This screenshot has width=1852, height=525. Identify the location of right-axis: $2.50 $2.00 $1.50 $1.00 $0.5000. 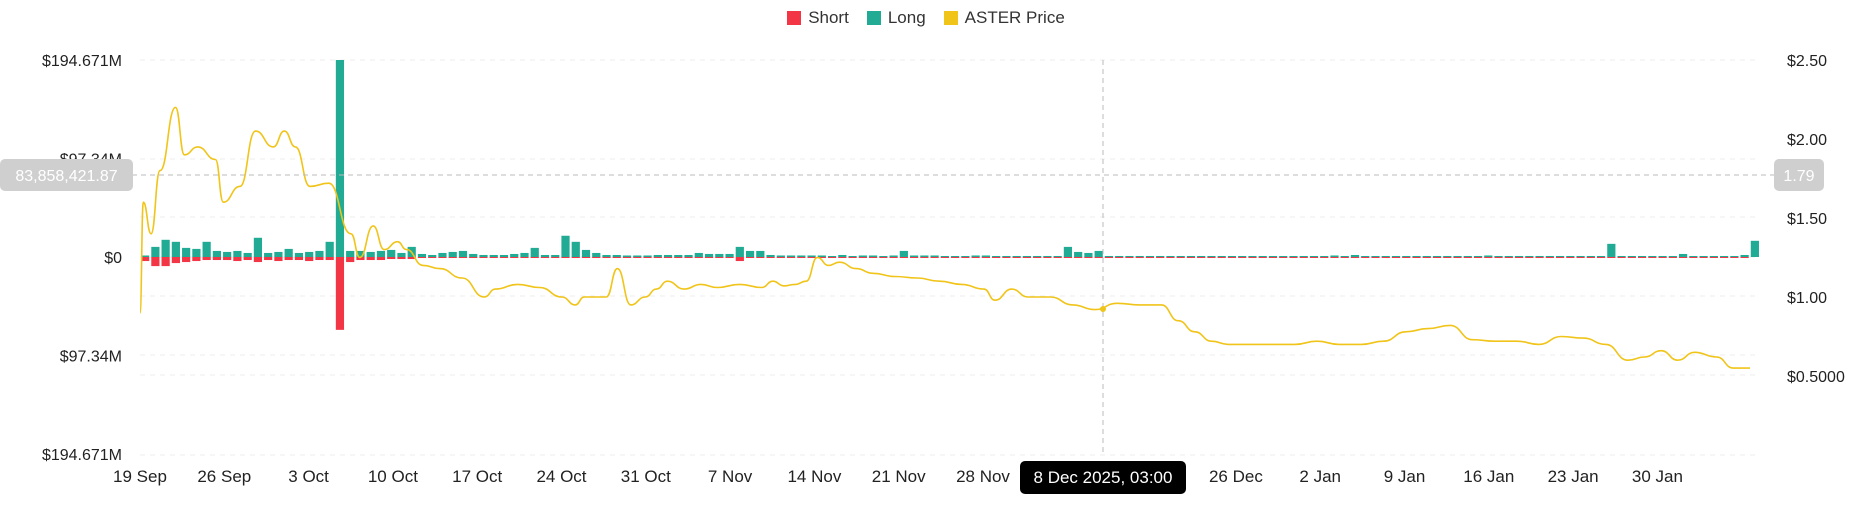
(1816, 219).